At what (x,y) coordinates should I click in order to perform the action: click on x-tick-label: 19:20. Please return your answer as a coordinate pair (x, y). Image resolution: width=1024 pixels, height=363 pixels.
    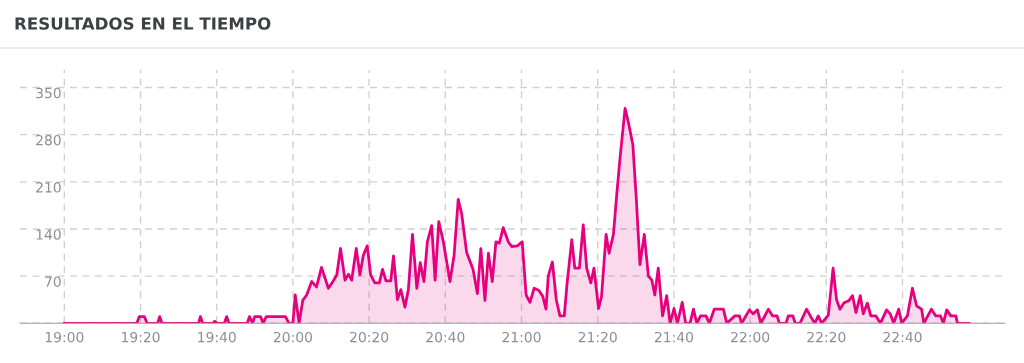
    Looking at the image, I should click on (141, 337).